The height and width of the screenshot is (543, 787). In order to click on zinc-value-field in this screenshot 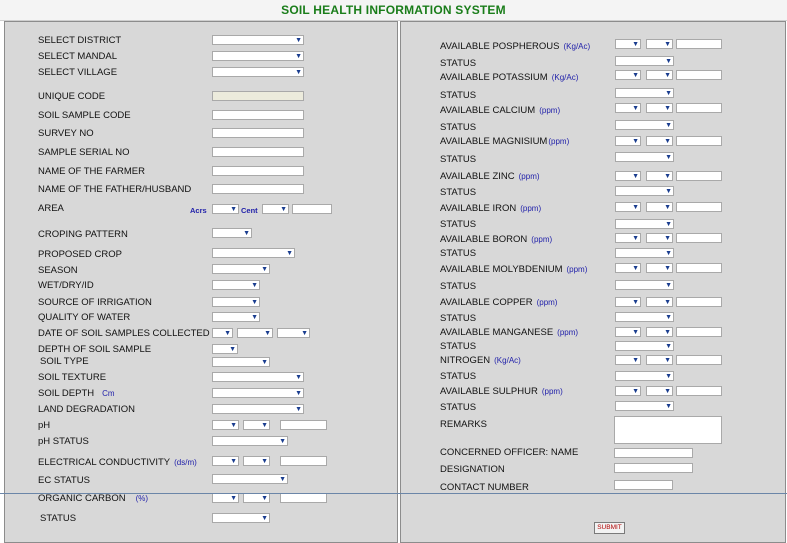, I will do `click(699, 176)`.